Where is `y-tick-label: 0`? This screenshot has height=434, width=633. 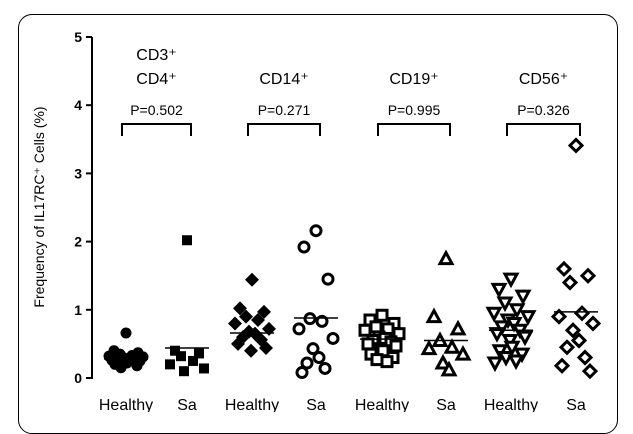
y-tick-label: 0 is located at coordinates (78, 378).